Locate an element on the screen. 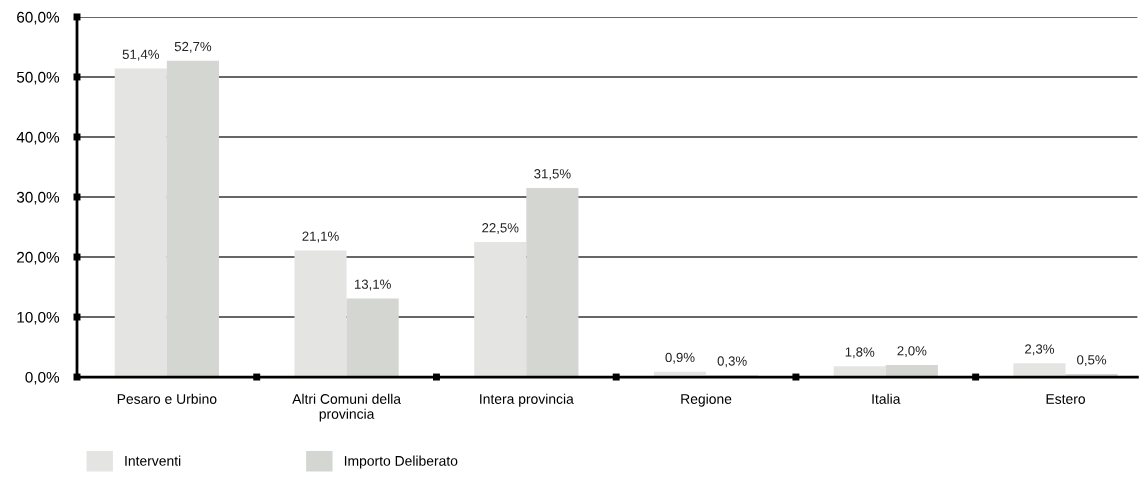 The image size is (1139, 484). data-label: 21,1% is located at coordinates (320, 237).